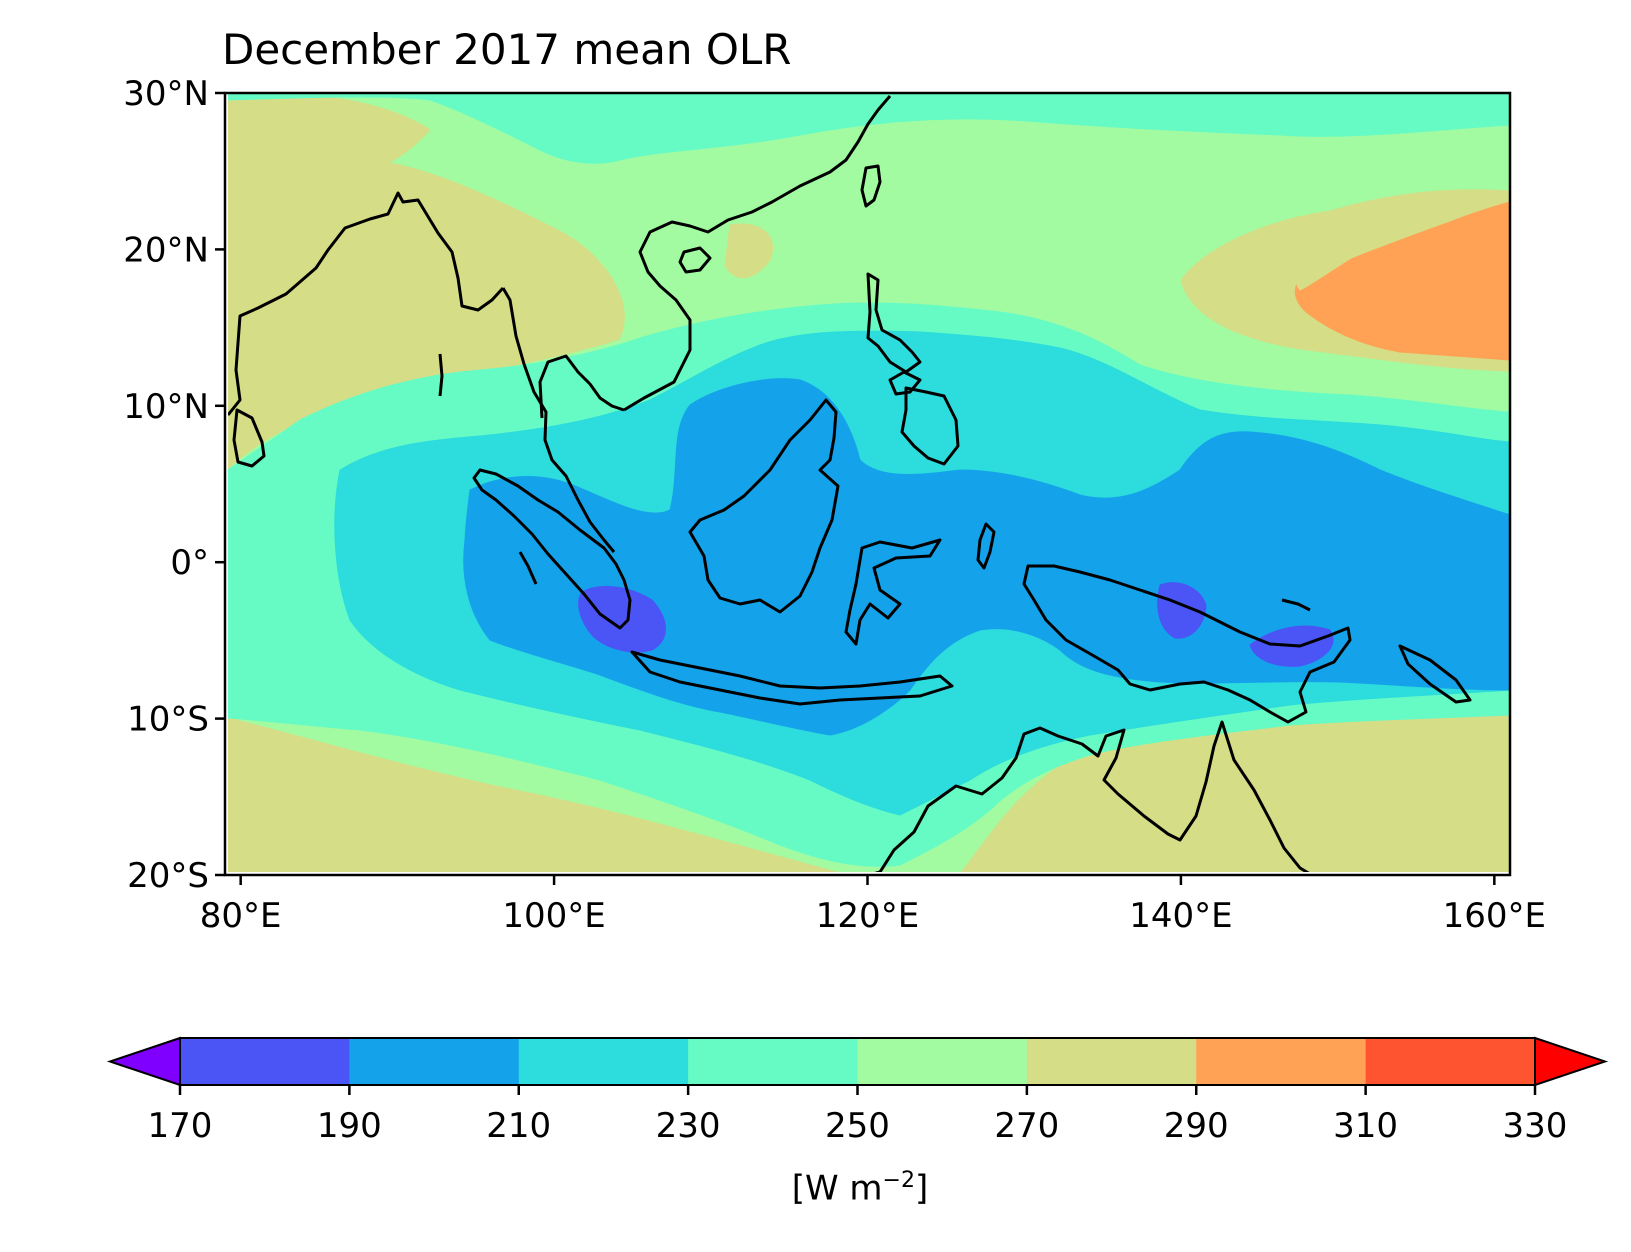 The image size is (1631, 1252). I want to click on longitude-ticks: 80°E 100°E 120°E 140°E 160°E, so click(873, 905).